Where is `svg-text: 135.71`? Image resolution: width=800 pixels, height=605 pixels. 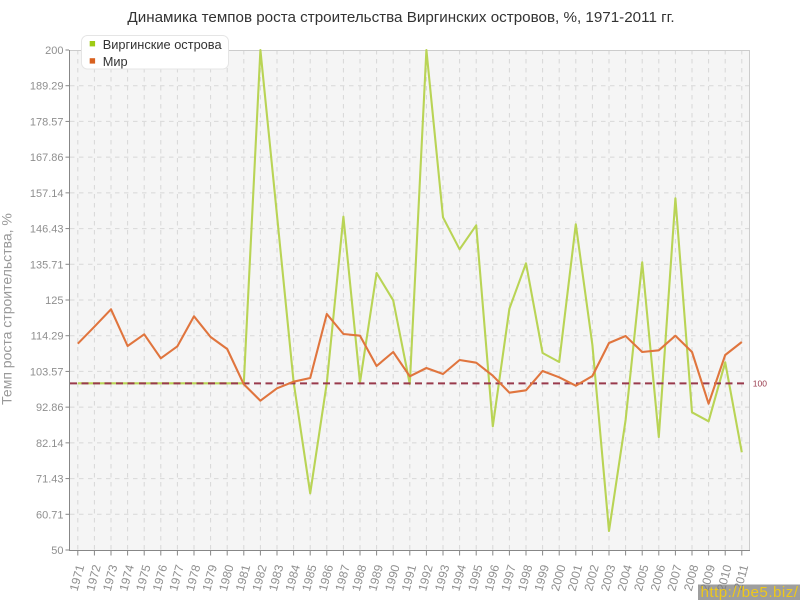 svg-text: 135.71 is located at coordinates (47, 265).